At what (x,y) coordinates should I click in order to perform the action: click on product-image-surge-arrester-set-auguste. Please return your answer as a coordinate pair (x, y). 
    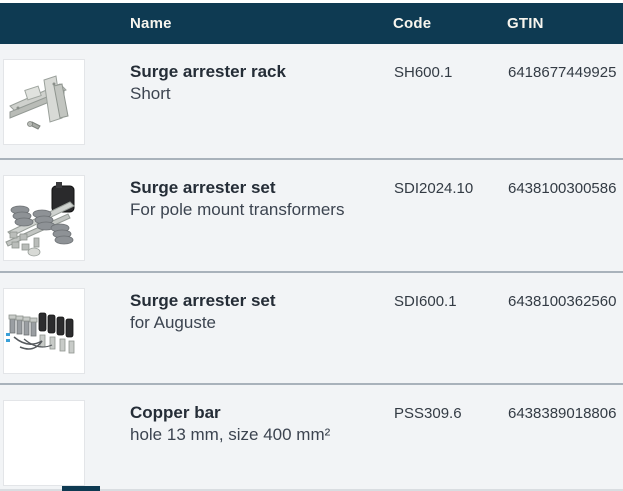
    Looking at the image, I should click on (44, 331).